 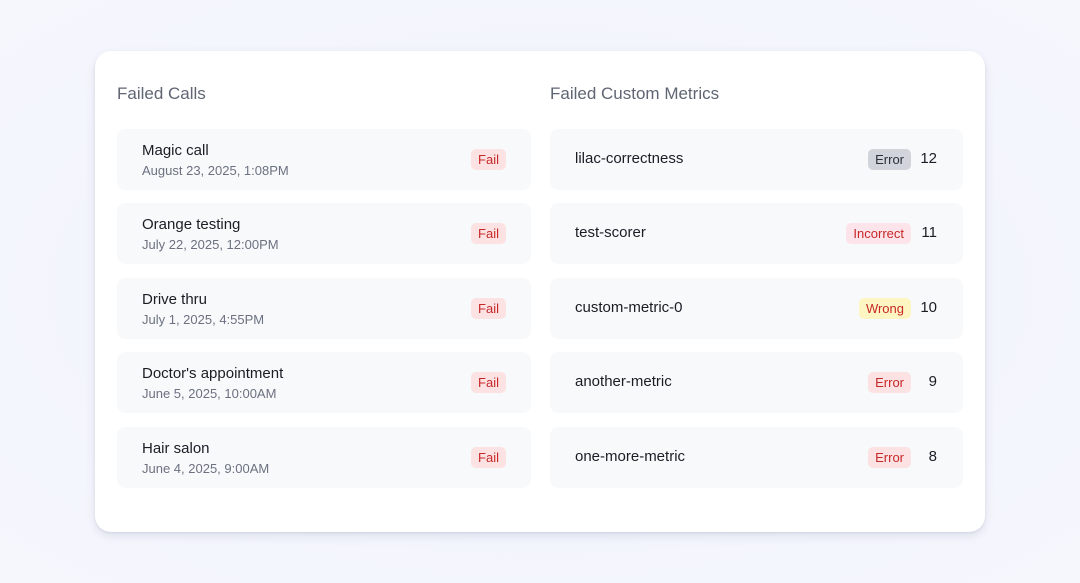 I want to click on call-name: Doctor's appointment, so click(x=213, y=373).